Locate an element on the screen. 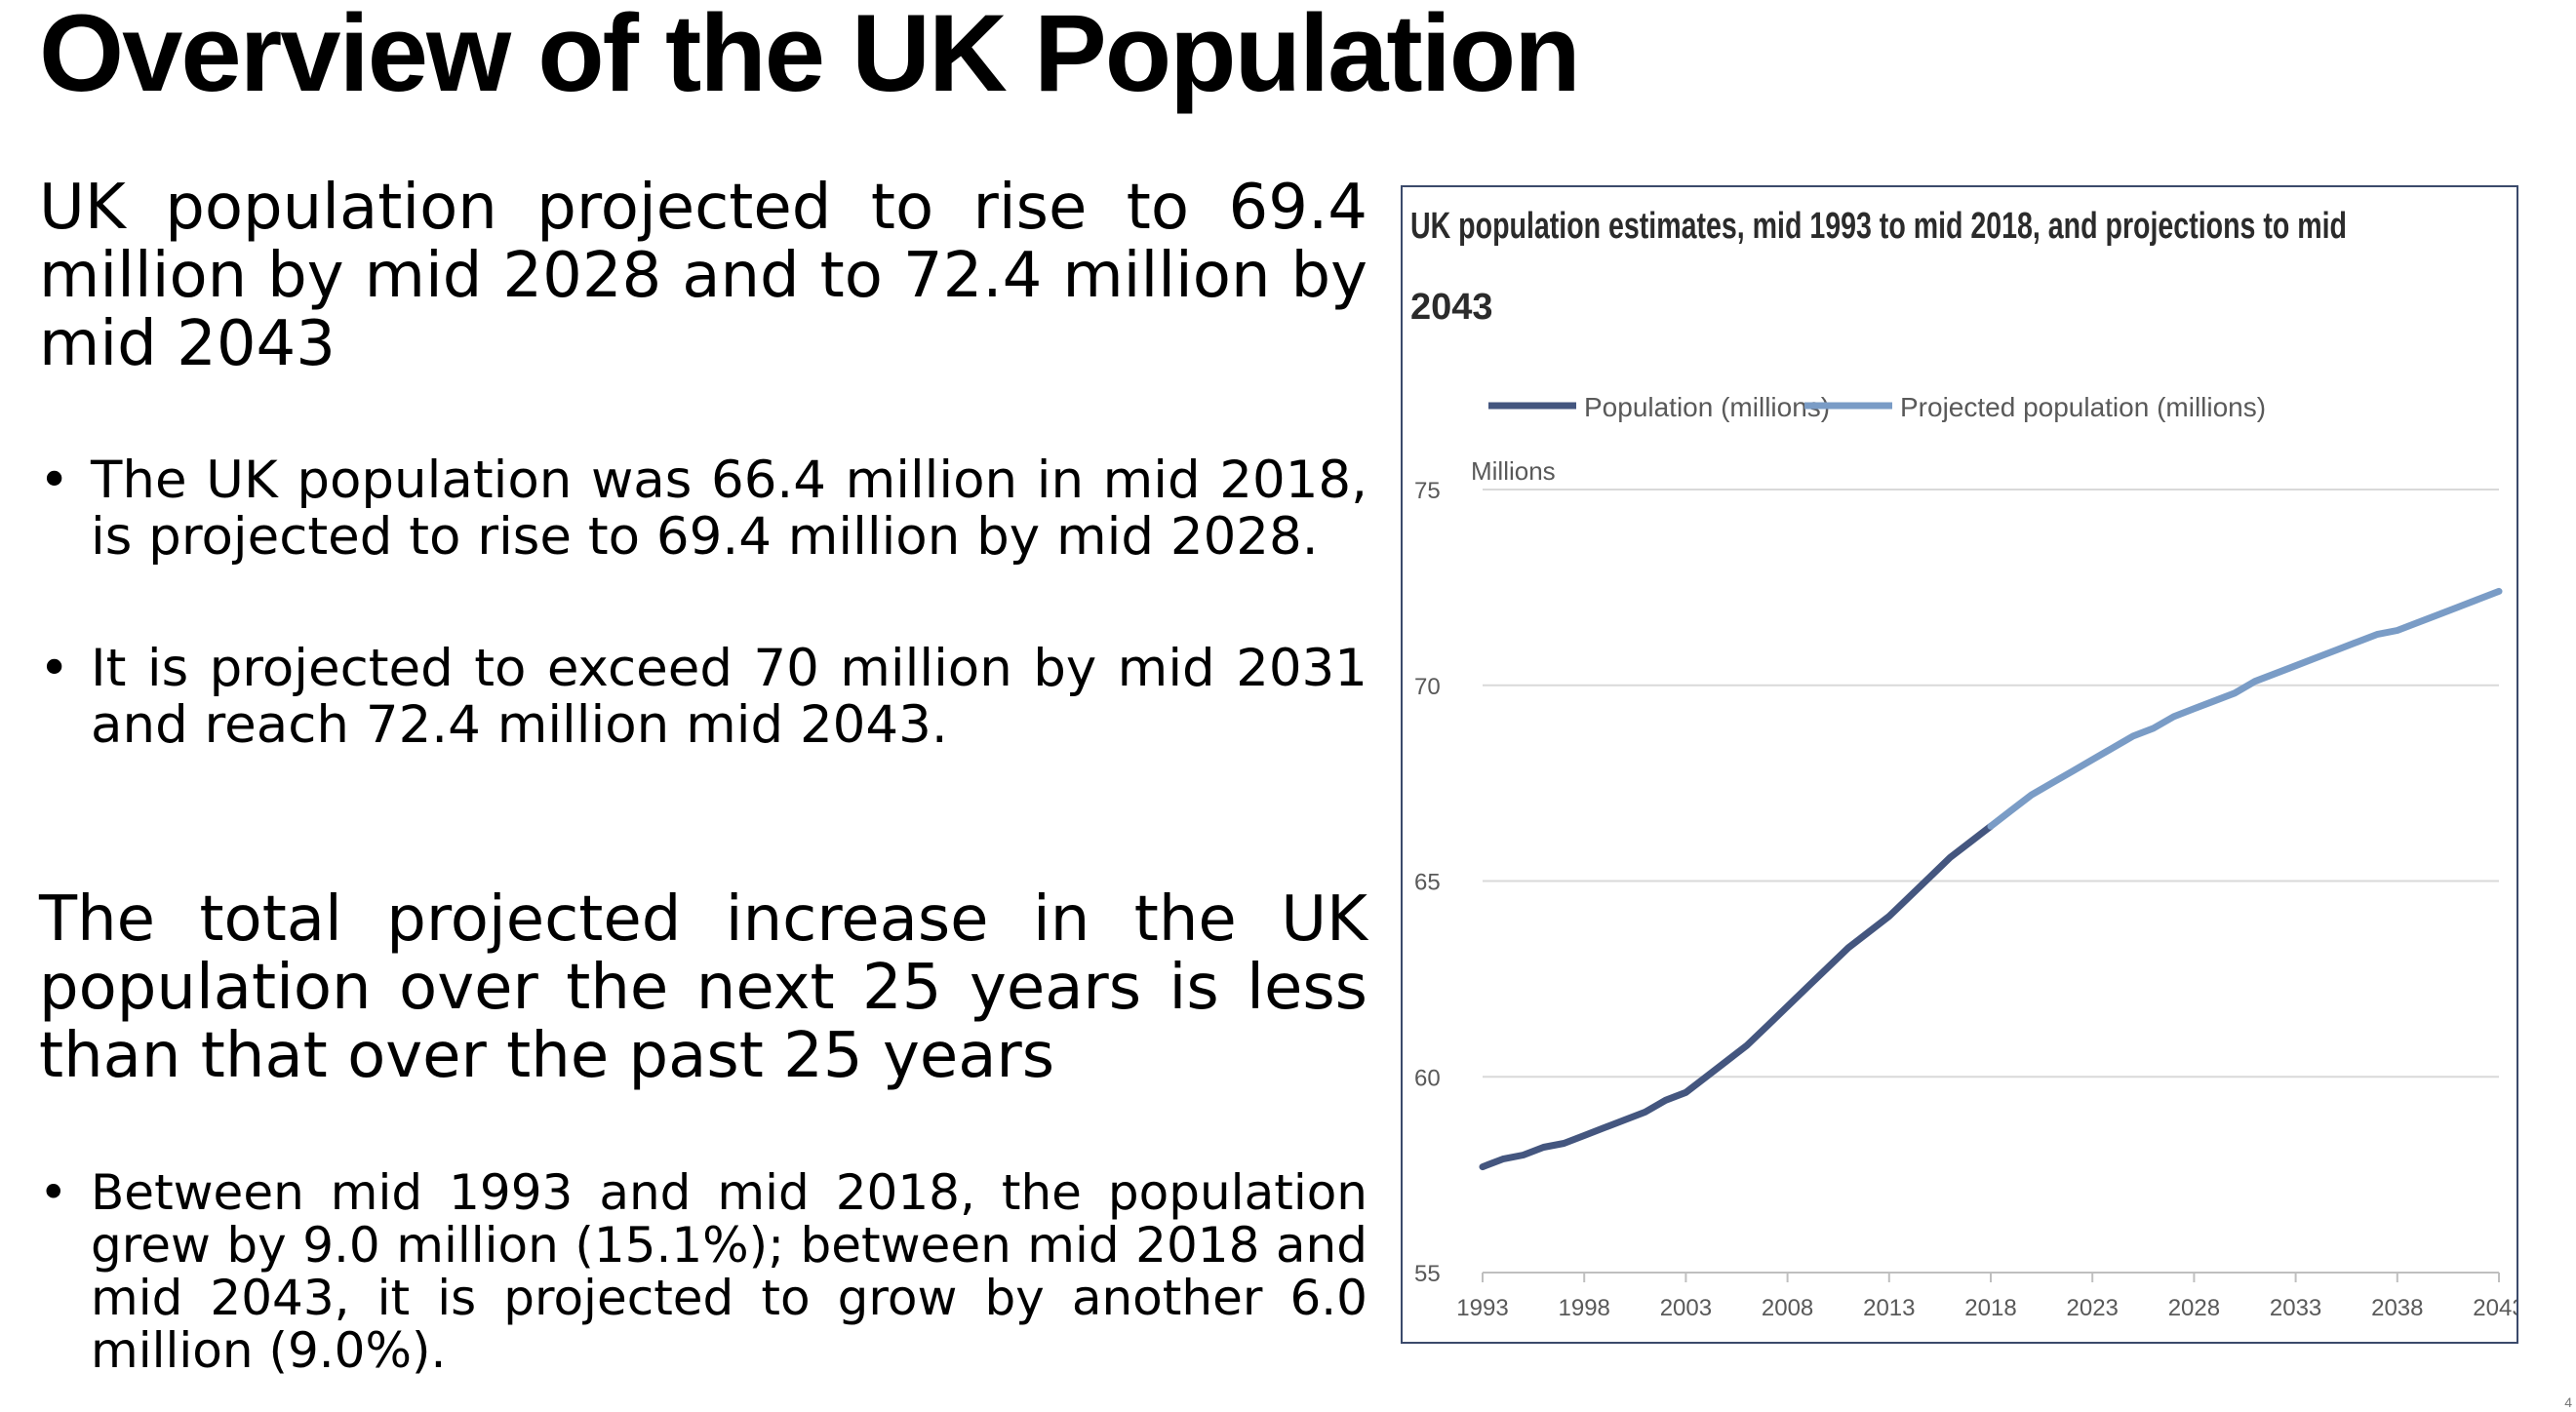 The image size is (2576, 1412). y-tick-label: 65 is located at coordinates (1427, 883).